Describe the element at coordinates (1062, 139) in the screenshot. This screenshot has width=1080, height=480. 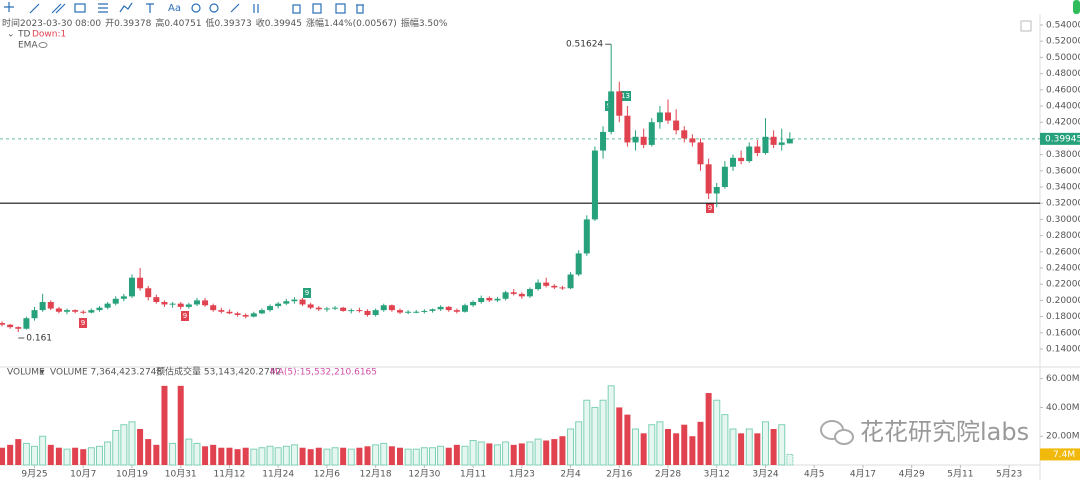
I see `last-price-label: 0.39945` at that location.